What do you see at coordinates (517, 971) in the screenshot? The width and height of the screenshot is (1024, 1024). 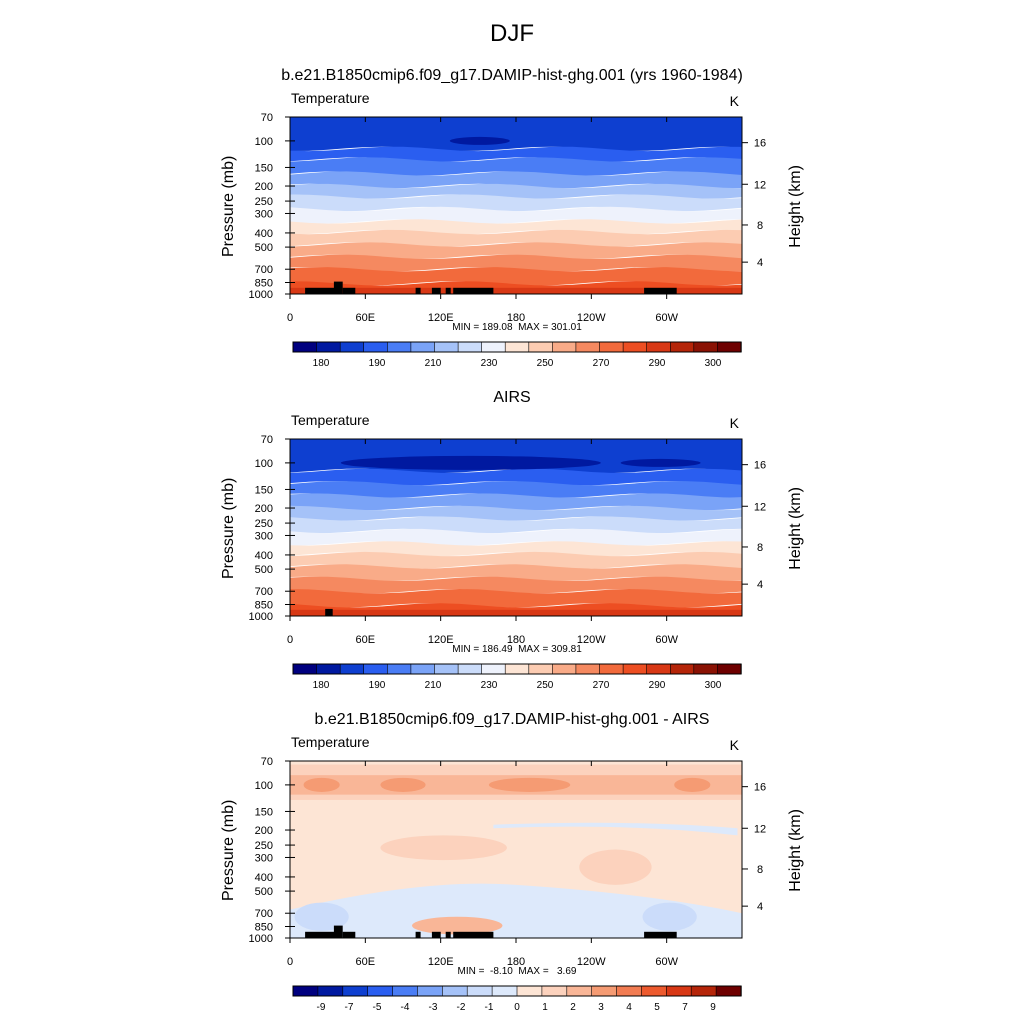 I see `panel-stats: MIN = -8.10 MAX = 3.69` at bounding box center [517, 971].